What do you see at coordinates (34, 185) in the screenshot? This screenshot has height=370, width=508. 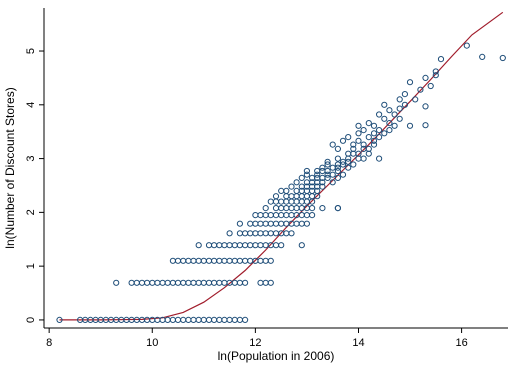 I see `y-axis-ticks: 0 1 2 3 4 5` at bounding box center [34, 185].